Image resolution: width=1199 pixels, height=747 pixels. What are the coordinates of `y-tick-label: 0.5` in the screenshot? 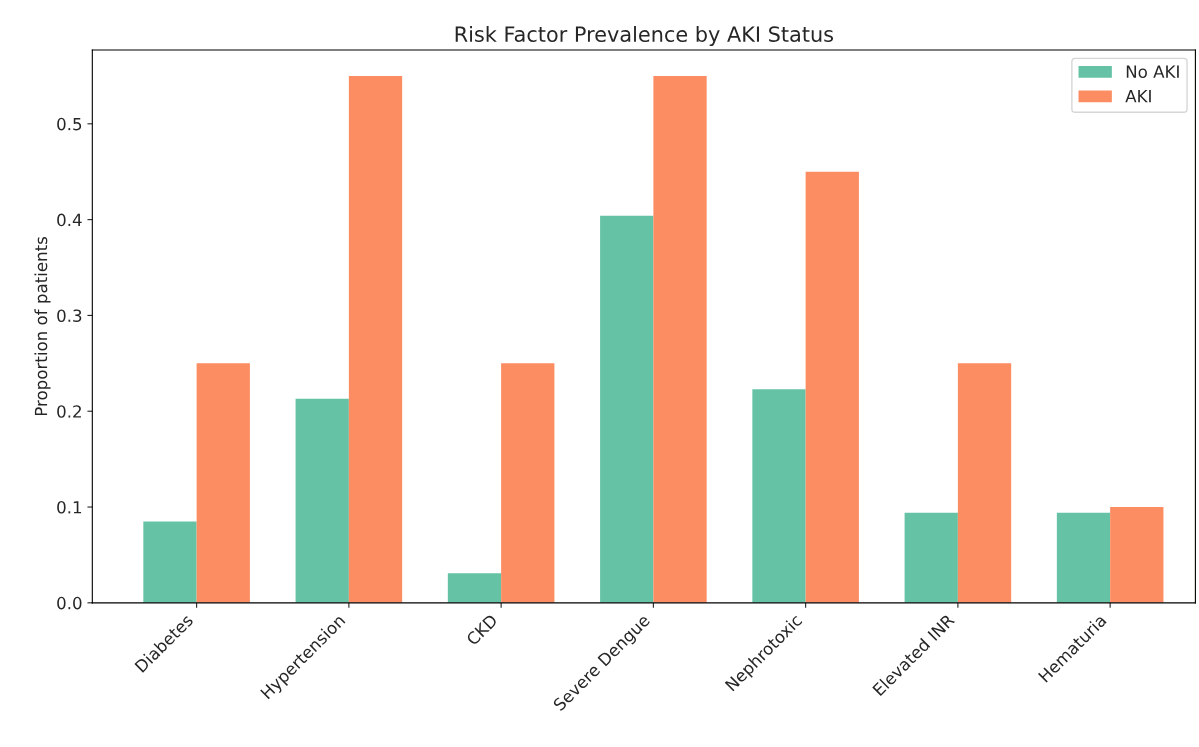 It's located at (69, 124).